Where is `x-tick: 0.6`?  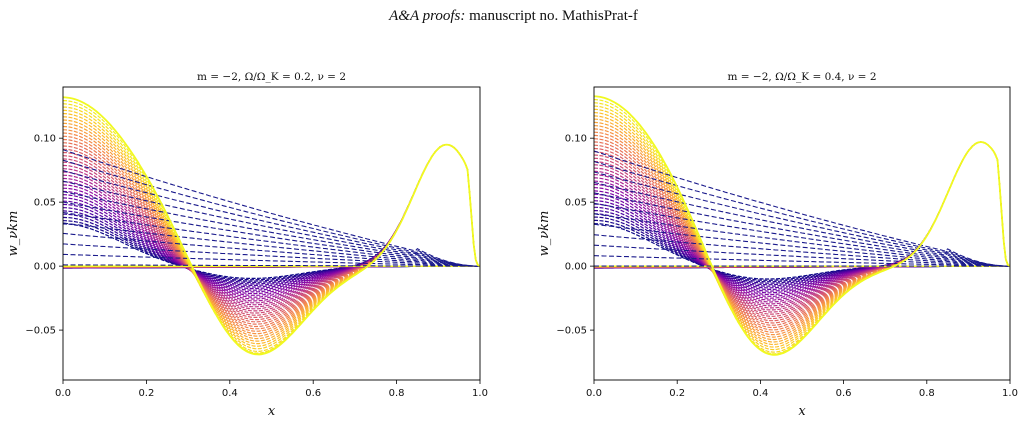
x-tick: 0.6 is located at coordinates (844, 389).